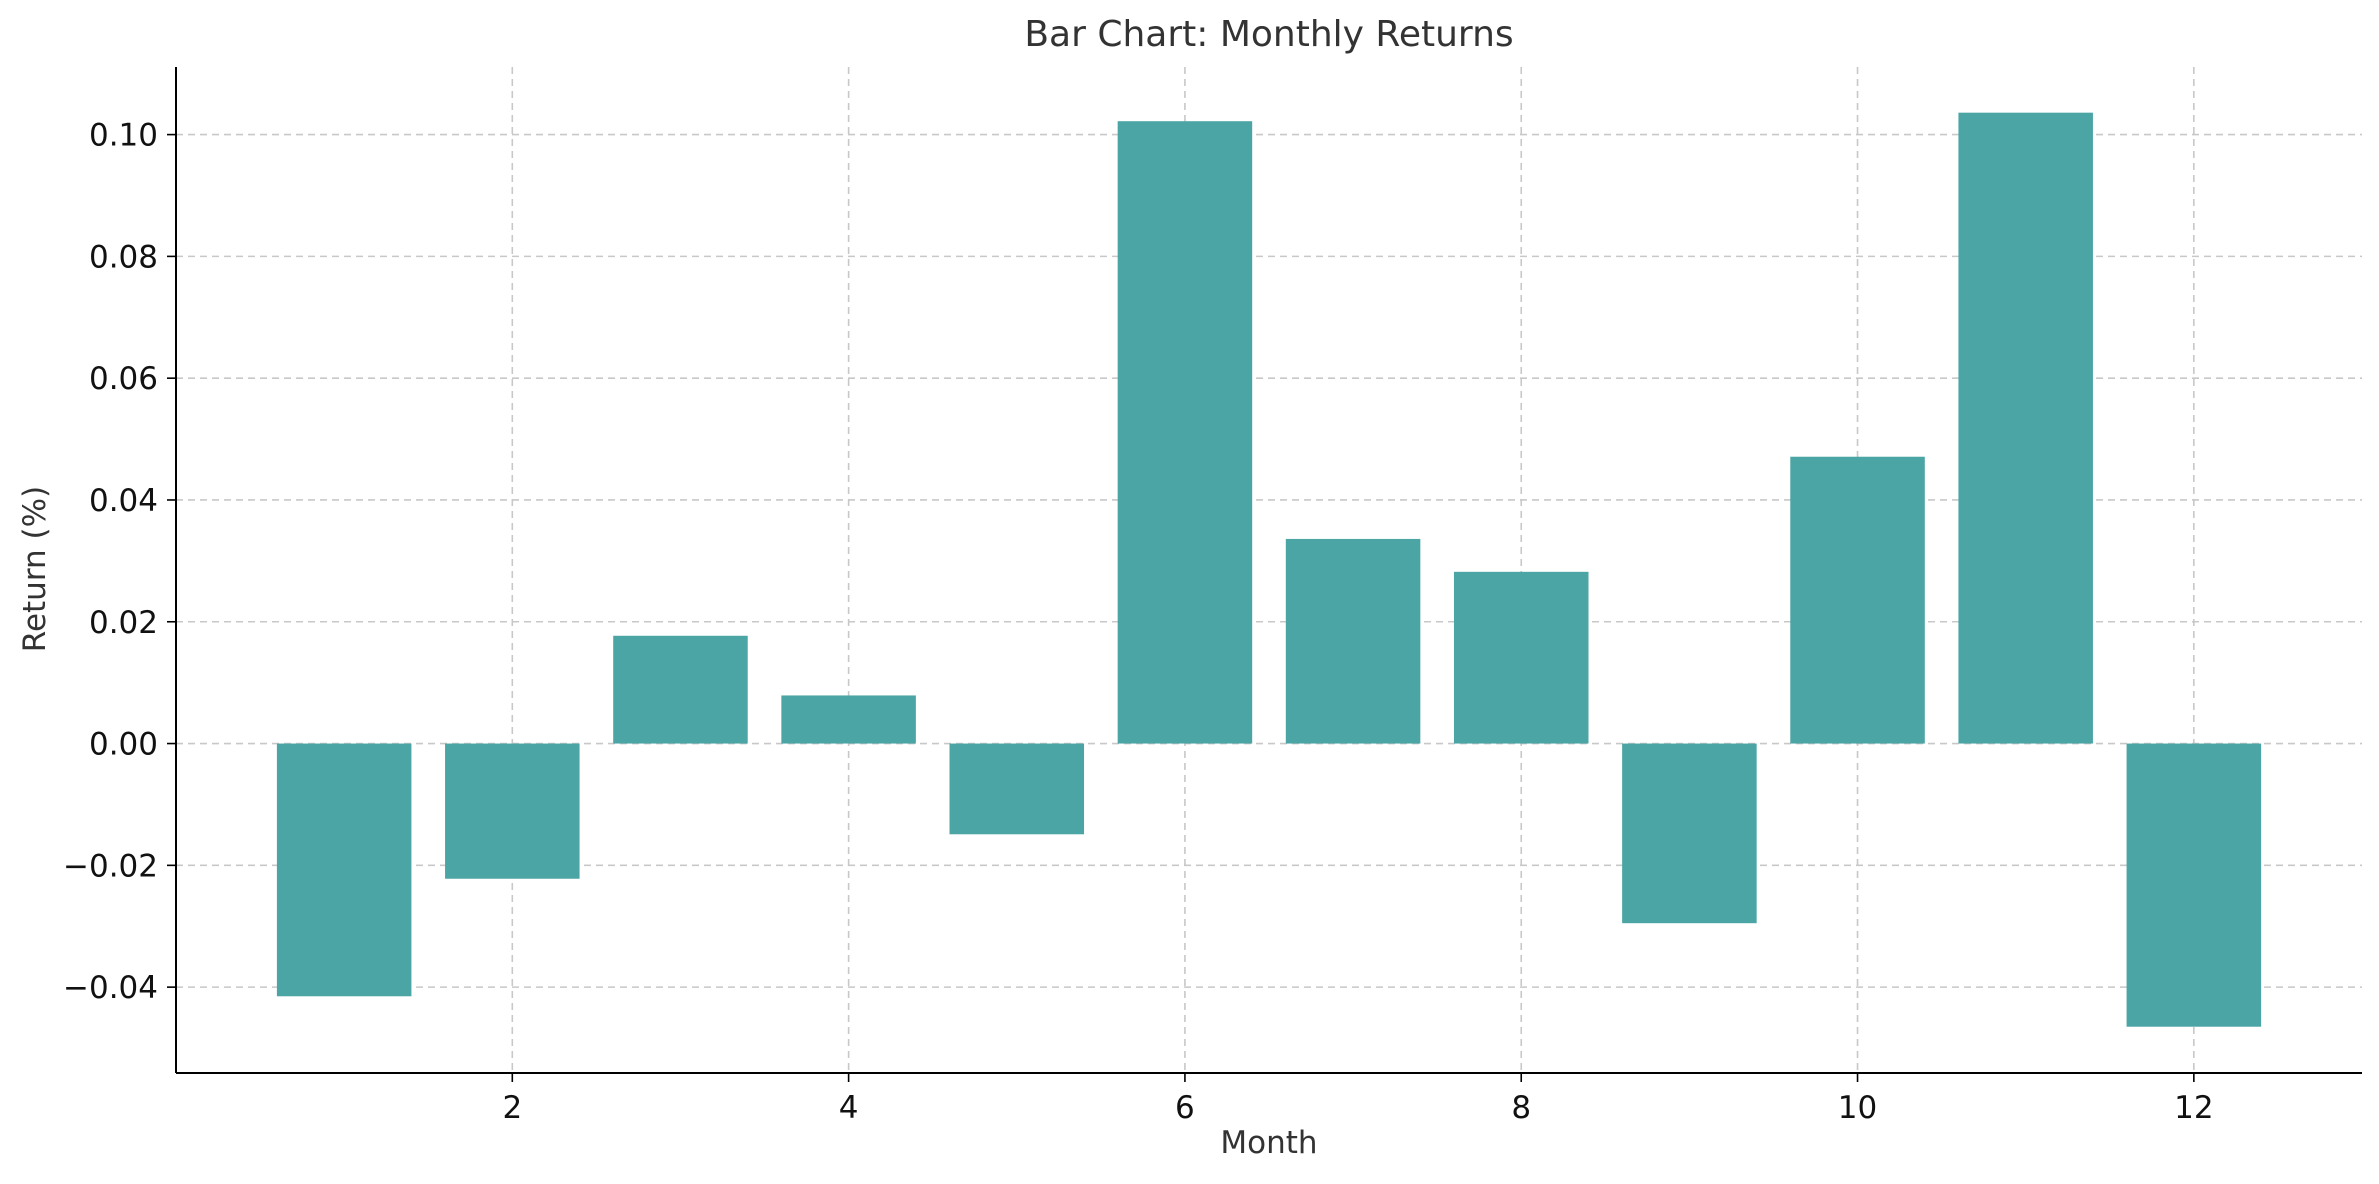  What do you see at coordinates (35, 569) in the screenshot?
I see `y-axis-label: Return (%)` at bounding box center [35, 569].